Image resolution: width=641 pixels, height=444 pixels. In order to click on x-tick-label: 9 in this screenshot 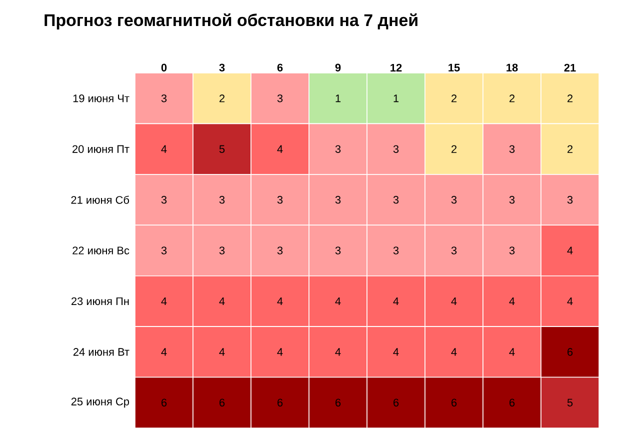, I will do `click(338, 68)`.